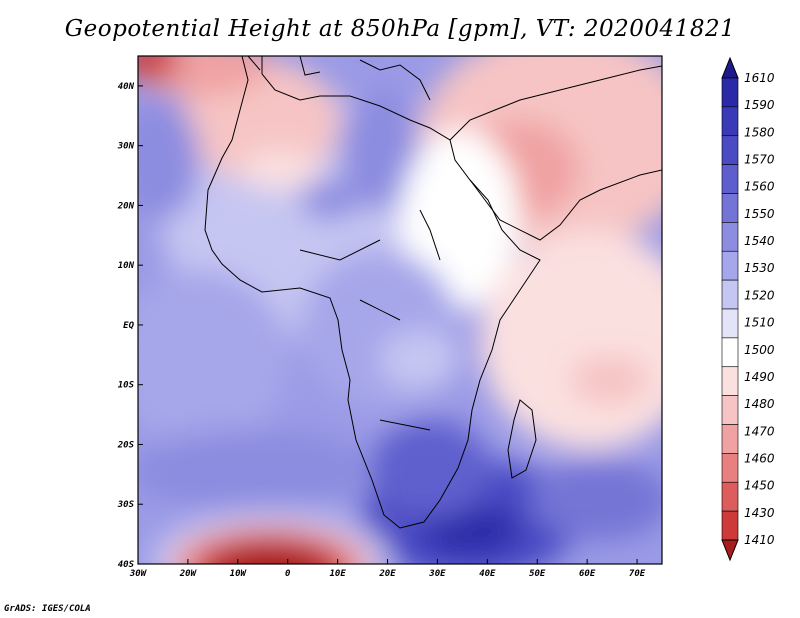 Image resolution: width=800 pixels, height=618 pixels. I want to click on lon-tick-label: 0, so click(288, 574).